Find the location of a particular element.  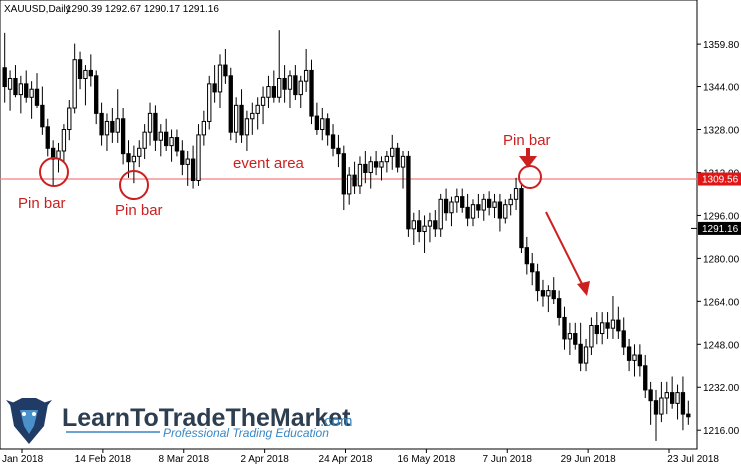

y-tick-label: 1328.00 is located at coordinates (721, 131).